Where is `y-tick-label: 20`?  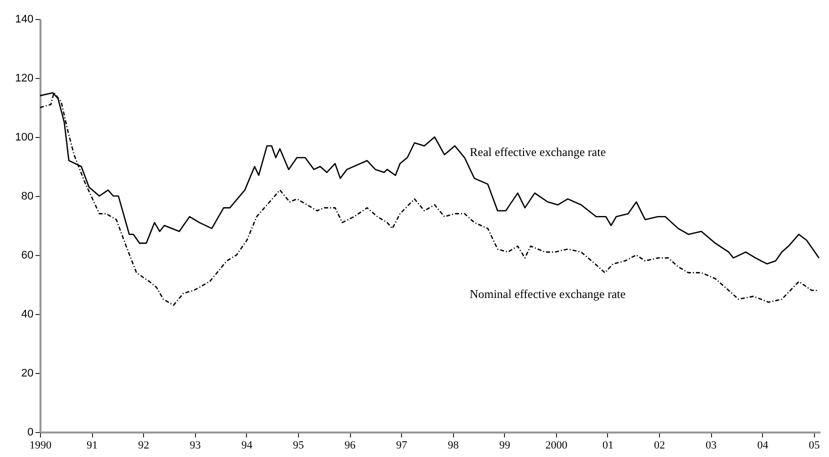 y-tick-label: 20 is located at coordinates (27, 374).